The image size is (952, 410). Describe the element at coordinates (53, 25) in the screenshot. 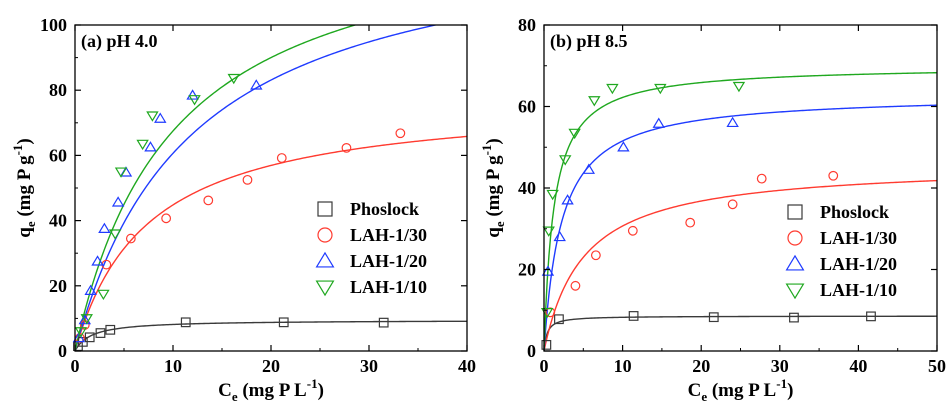

I see `y-tick-label: 100` at that location.